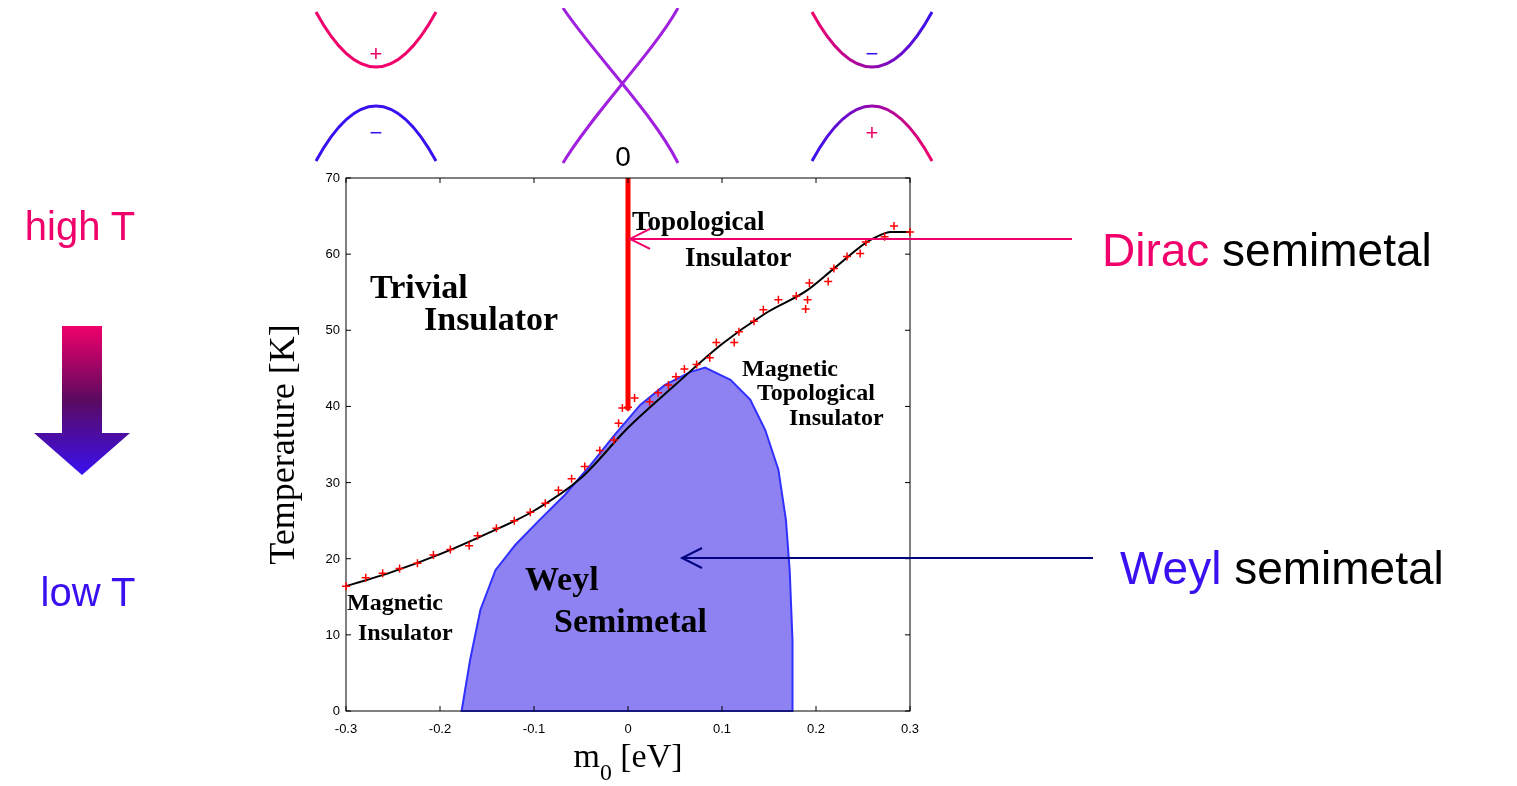 Image resolution: width=1517 pixels, height=786 pixels. I want to click on x-tick-label: 0.3, so click(910, 728).